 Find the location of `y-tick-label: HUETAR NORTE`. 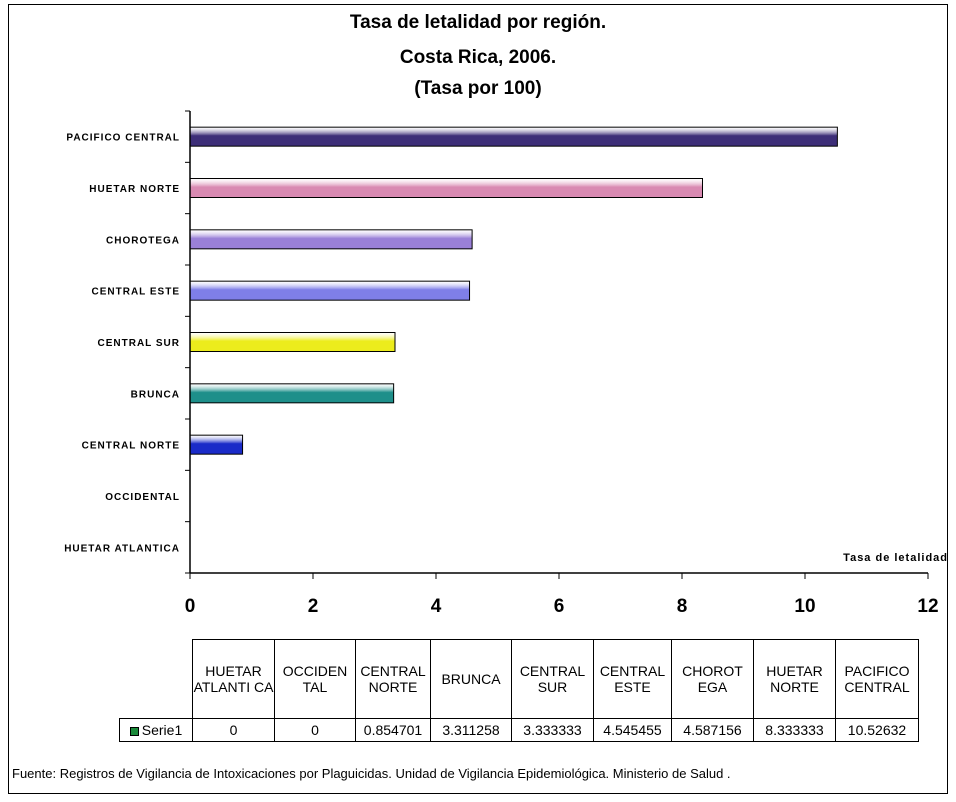

y-tick-label: HUETAR NORTE is located at coordinates (134, 189).